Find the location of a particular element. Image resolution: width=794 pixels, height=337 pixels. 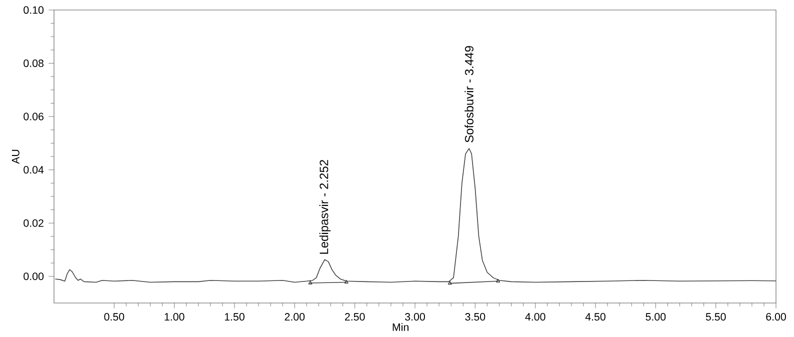

x-tick-label: 5.00 is located at coordinates (656, 317).